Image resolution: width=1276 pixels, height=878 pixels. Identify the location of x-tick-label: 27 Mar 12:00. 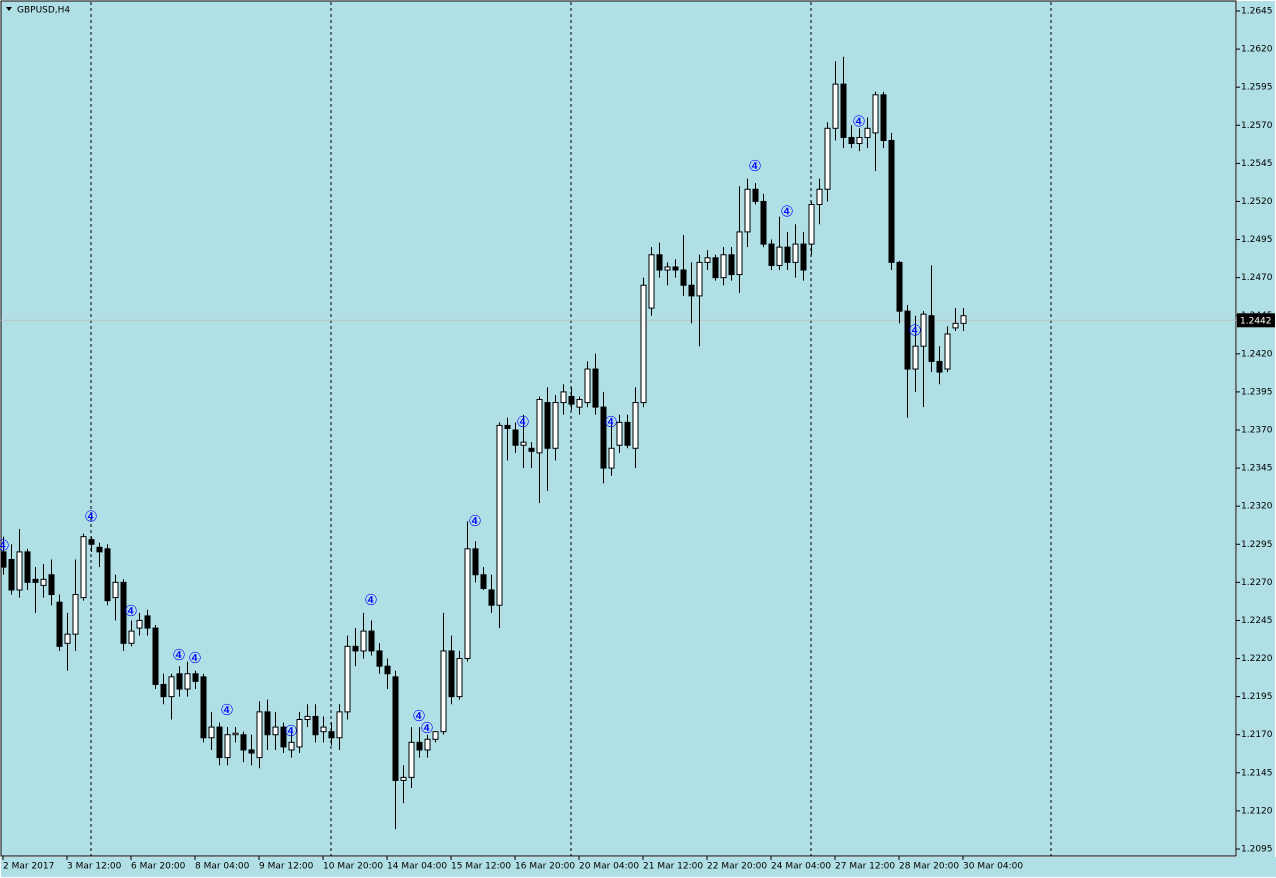
(865, 867).